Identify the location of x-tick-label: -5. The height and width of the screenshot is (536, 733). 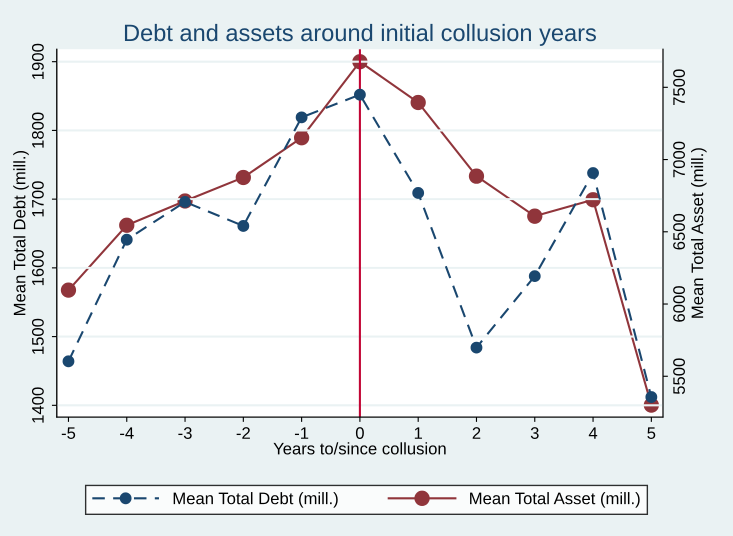
(69, 433).